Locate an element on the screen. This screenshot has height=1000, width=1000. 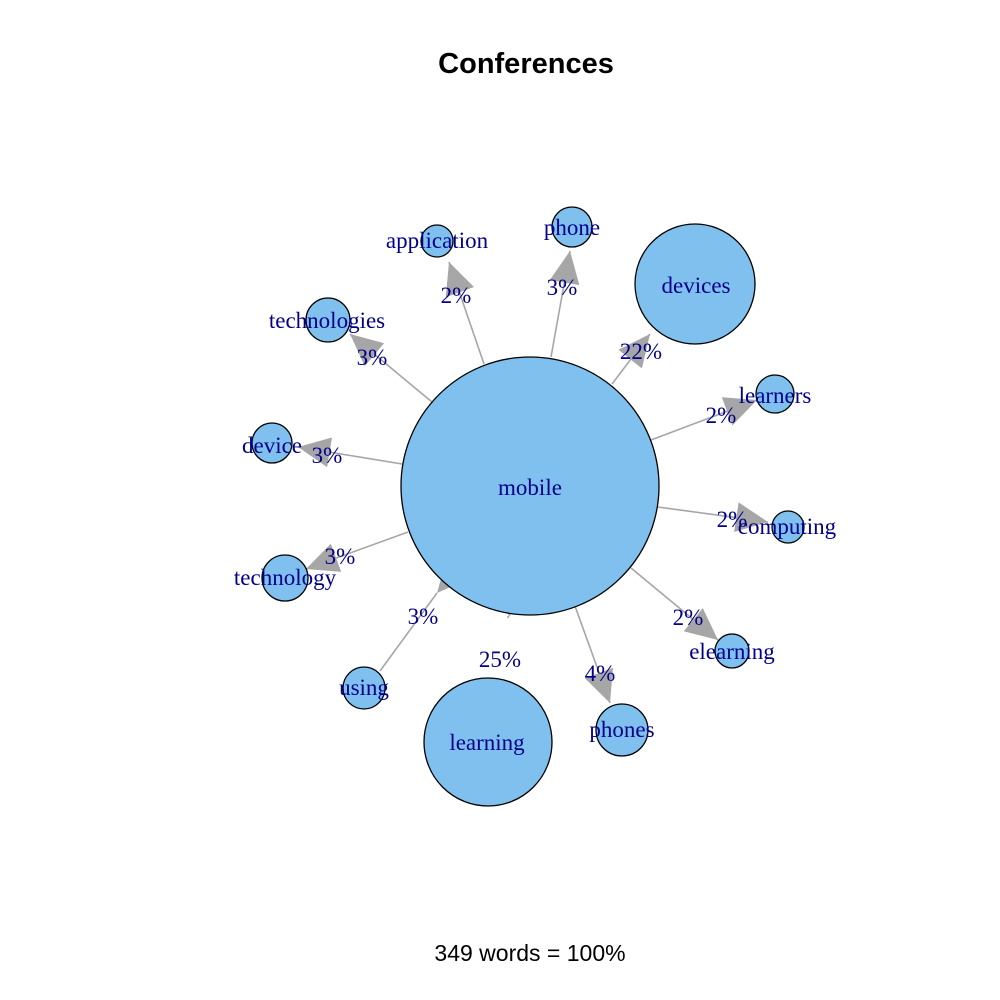
edge-label-learning: 25% is located at coordinates (500, 659).